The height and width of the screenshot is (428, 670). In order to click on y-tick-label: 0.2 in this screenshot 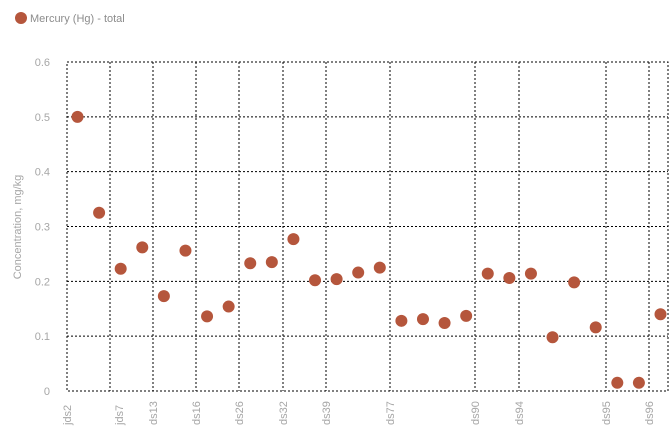, I will do `click(42, 282)`.